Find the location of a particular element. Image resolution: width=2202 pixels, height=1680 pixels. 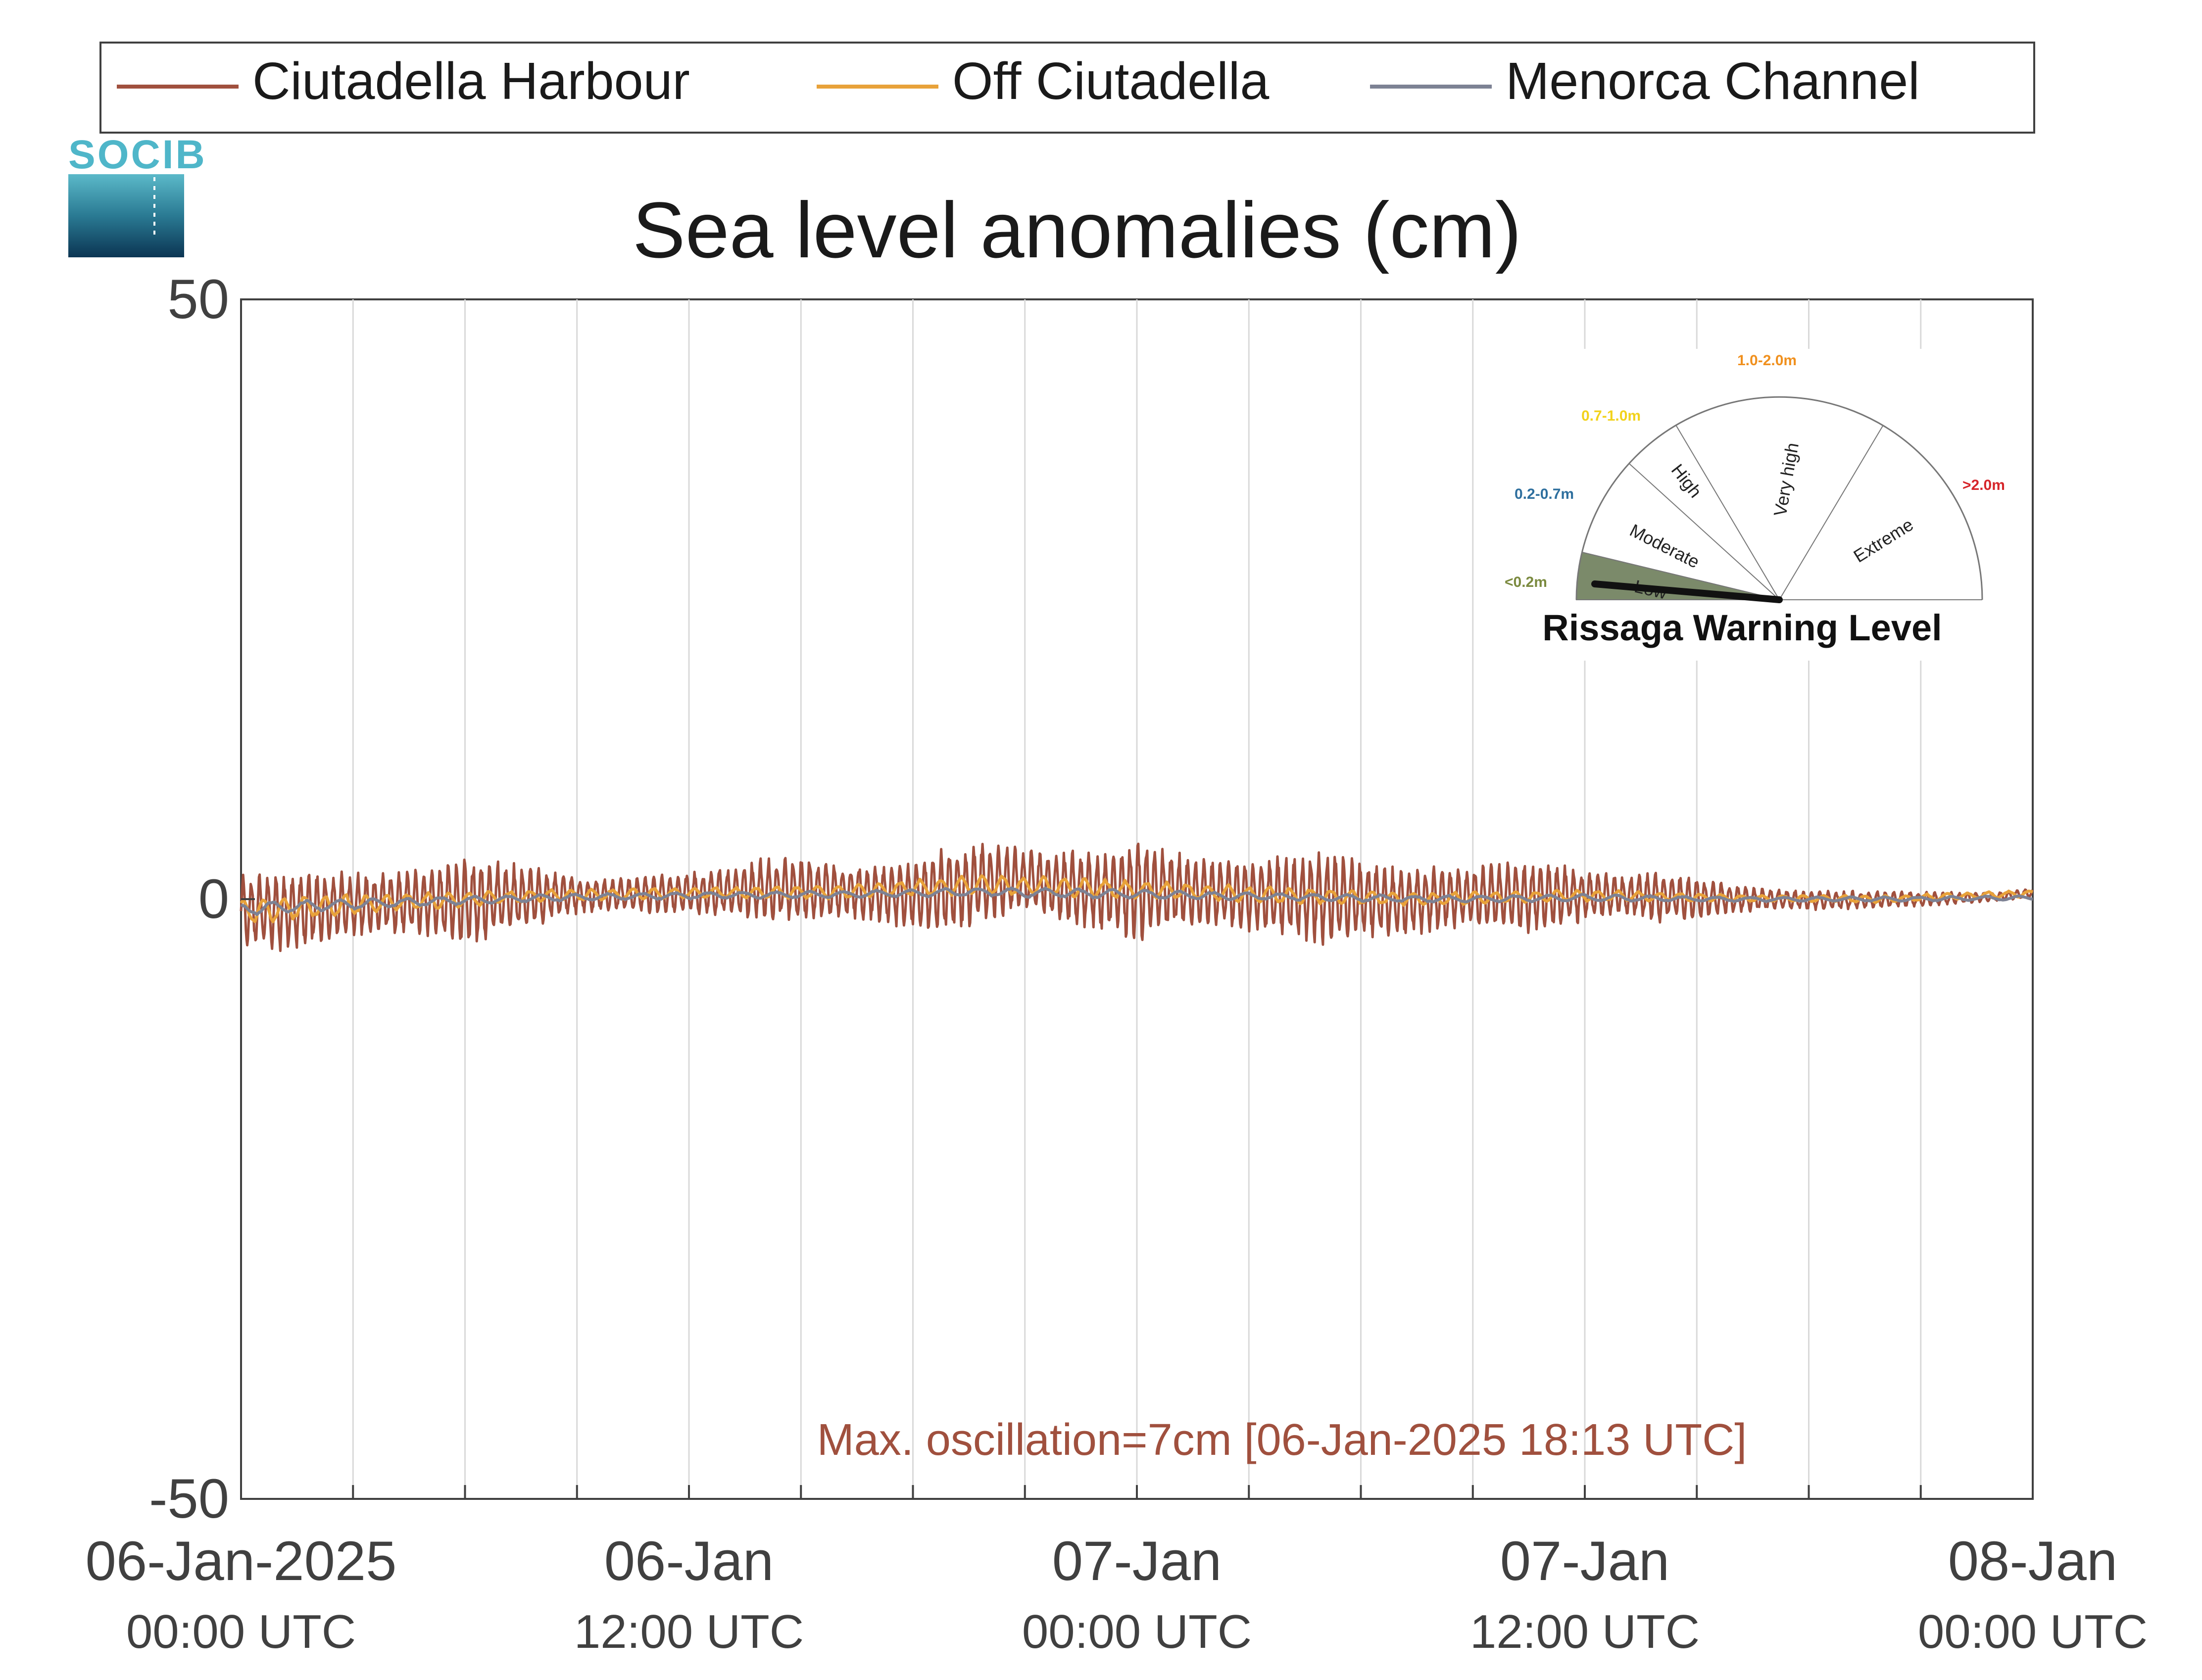

y-tick-label-50: 50 is located at coordinates (198, 299).